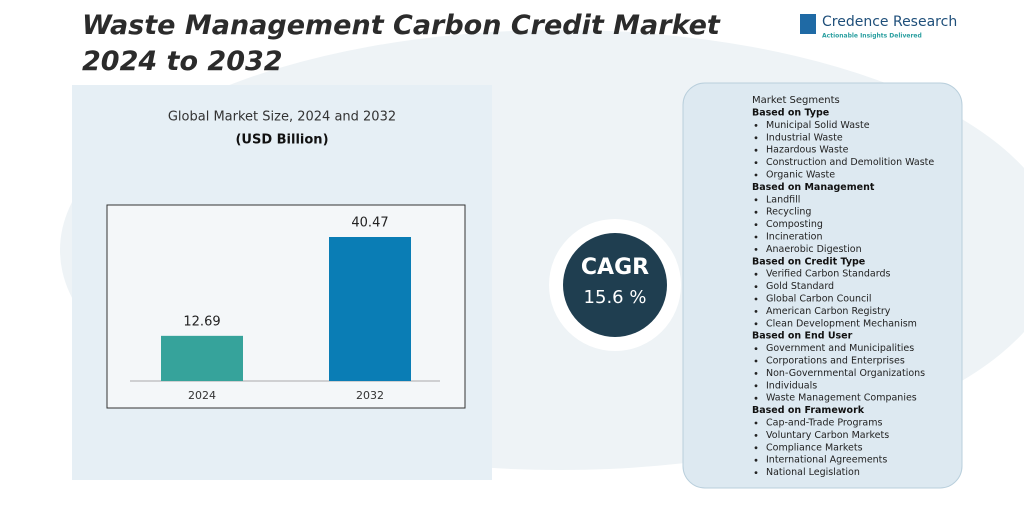 The width and height of the screenshot is (1024, 510). I want to click on segment-heading: Based on Framework, so click(808, 410).